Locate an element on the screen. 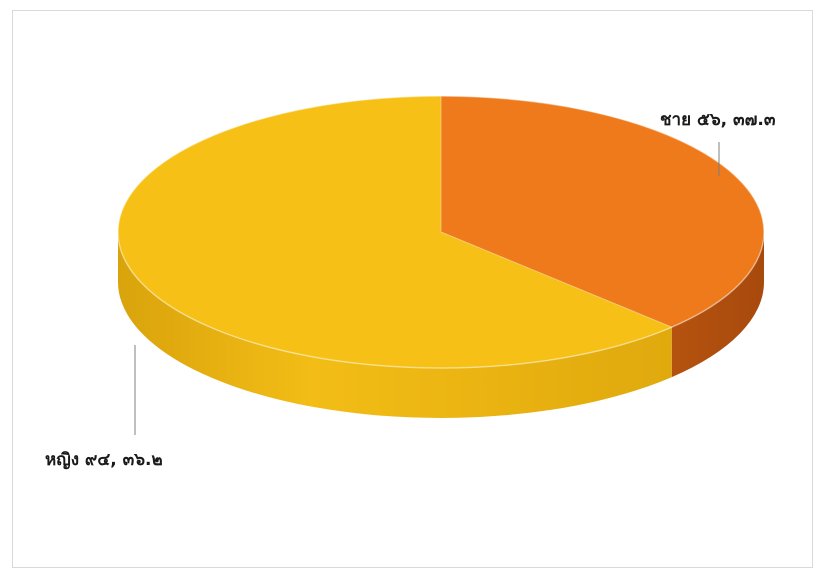 Image resolution: width=825 pixels, height=580 pixels. data-label-0: ชาย ๕๖, ๓๗.๓ is located at coordinates (718, 120).